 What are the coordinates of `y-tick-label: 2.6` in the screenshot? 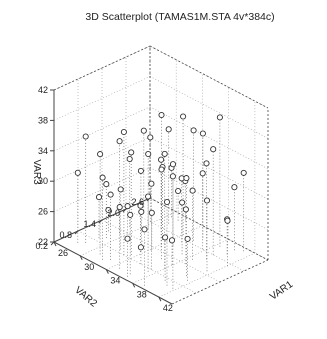 It's located at (137, 202).